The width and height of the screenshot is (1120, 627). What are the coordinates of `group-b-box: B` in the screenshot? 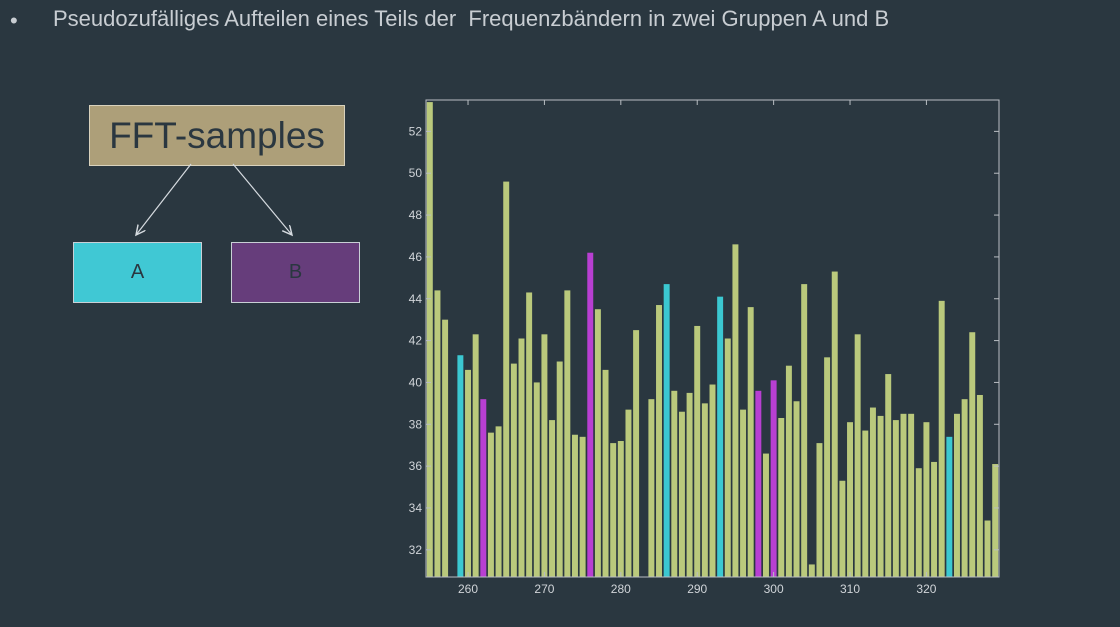 It's located at (295, 272).